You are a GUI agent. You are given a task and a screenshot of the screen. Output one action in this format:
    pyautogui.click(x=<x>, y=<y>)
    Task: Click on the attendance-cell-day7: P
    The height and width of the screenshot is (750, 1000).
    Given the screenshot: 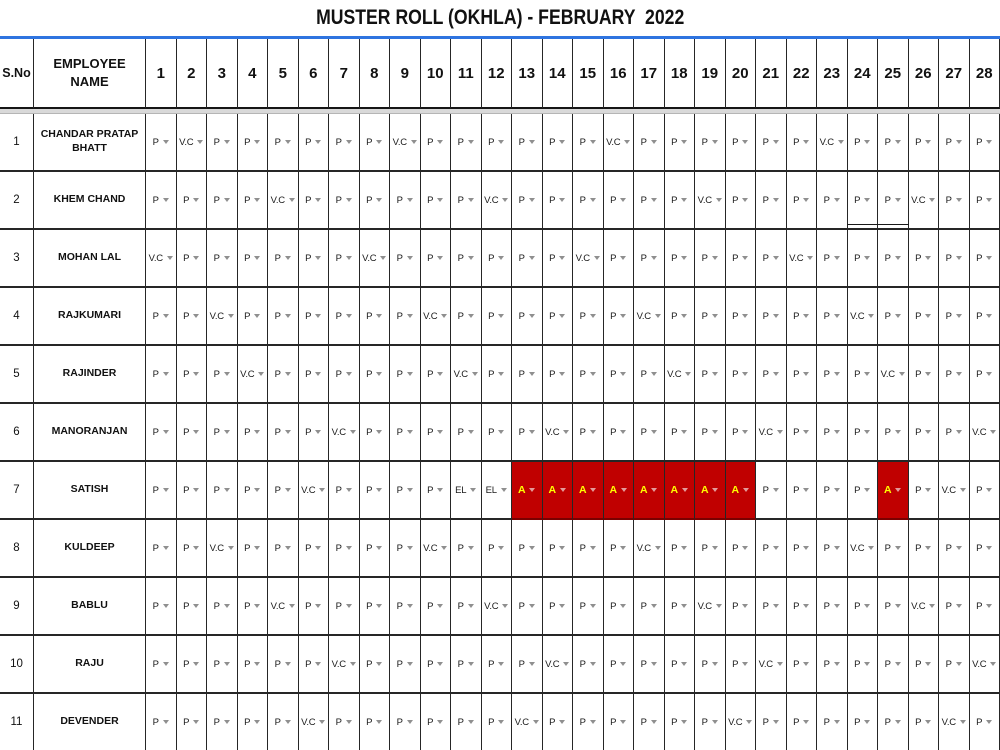 What is the action you would take?
    pyautogui.click(x=344, y=722)
    